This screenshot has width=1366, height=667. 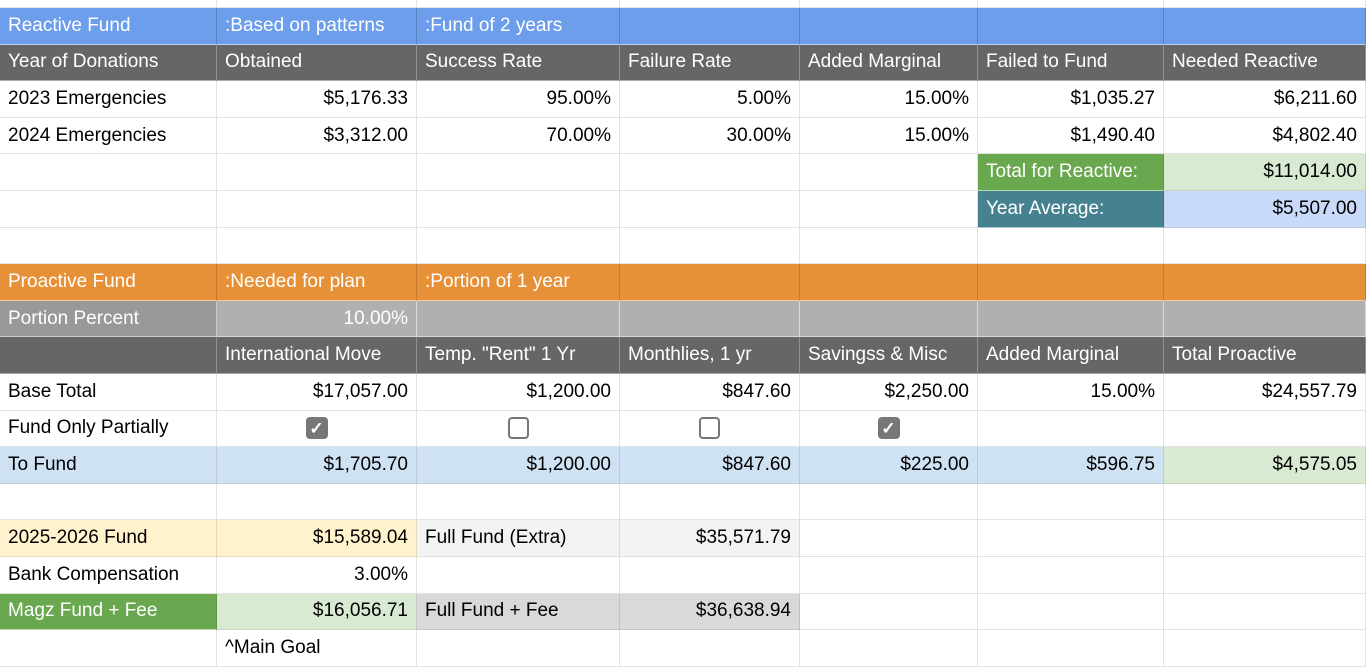 What do you see at coordinates (710, 209) in the screenshot?
I see `row-year-average-cell-c3` at bounding box center [710, 209].